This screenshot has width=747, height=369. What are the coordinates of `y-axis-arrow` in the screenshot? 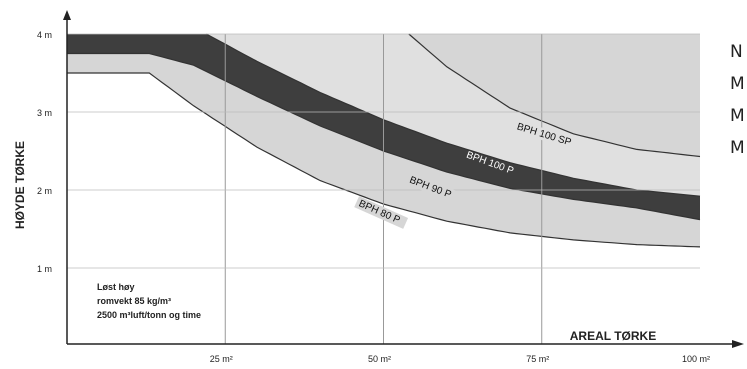 It's located at (67, 15).